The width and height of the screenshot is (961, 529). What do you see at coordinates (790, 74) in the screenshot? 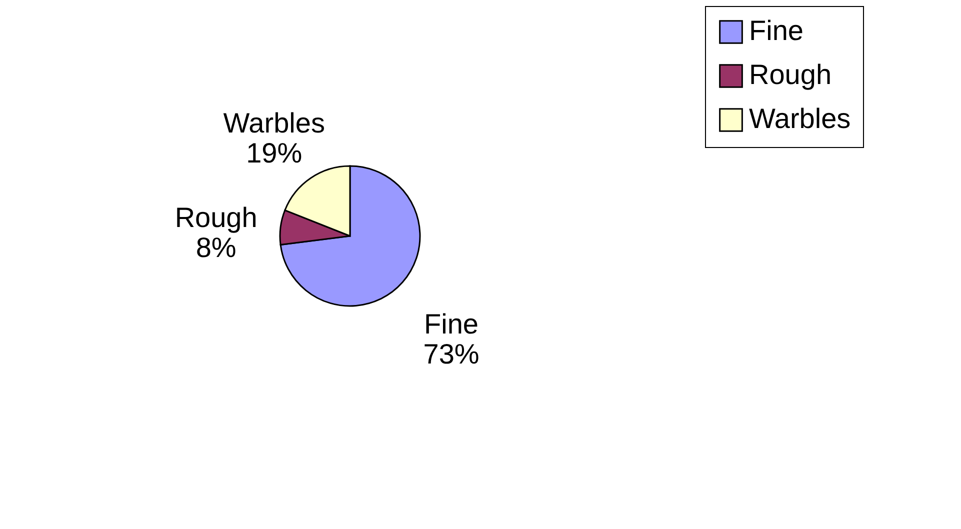
I see `legend-label: Rough` at bounding box center [790, 74].